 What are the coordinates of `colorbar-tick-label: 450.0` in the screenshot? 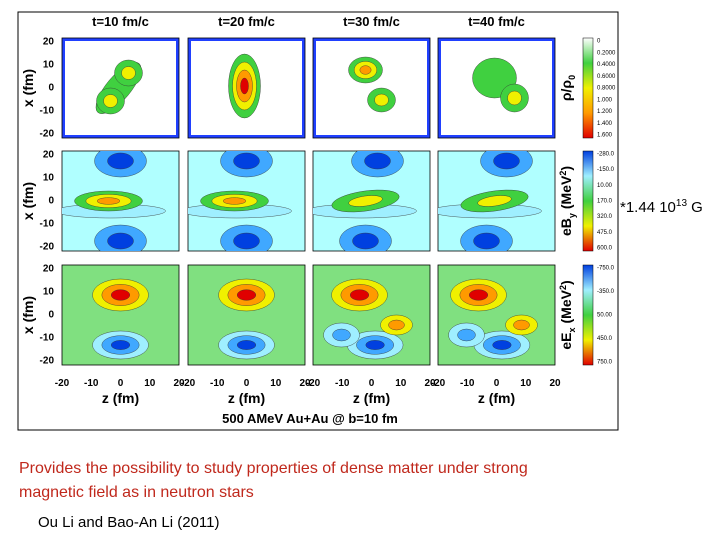 It's located at (605, 339).